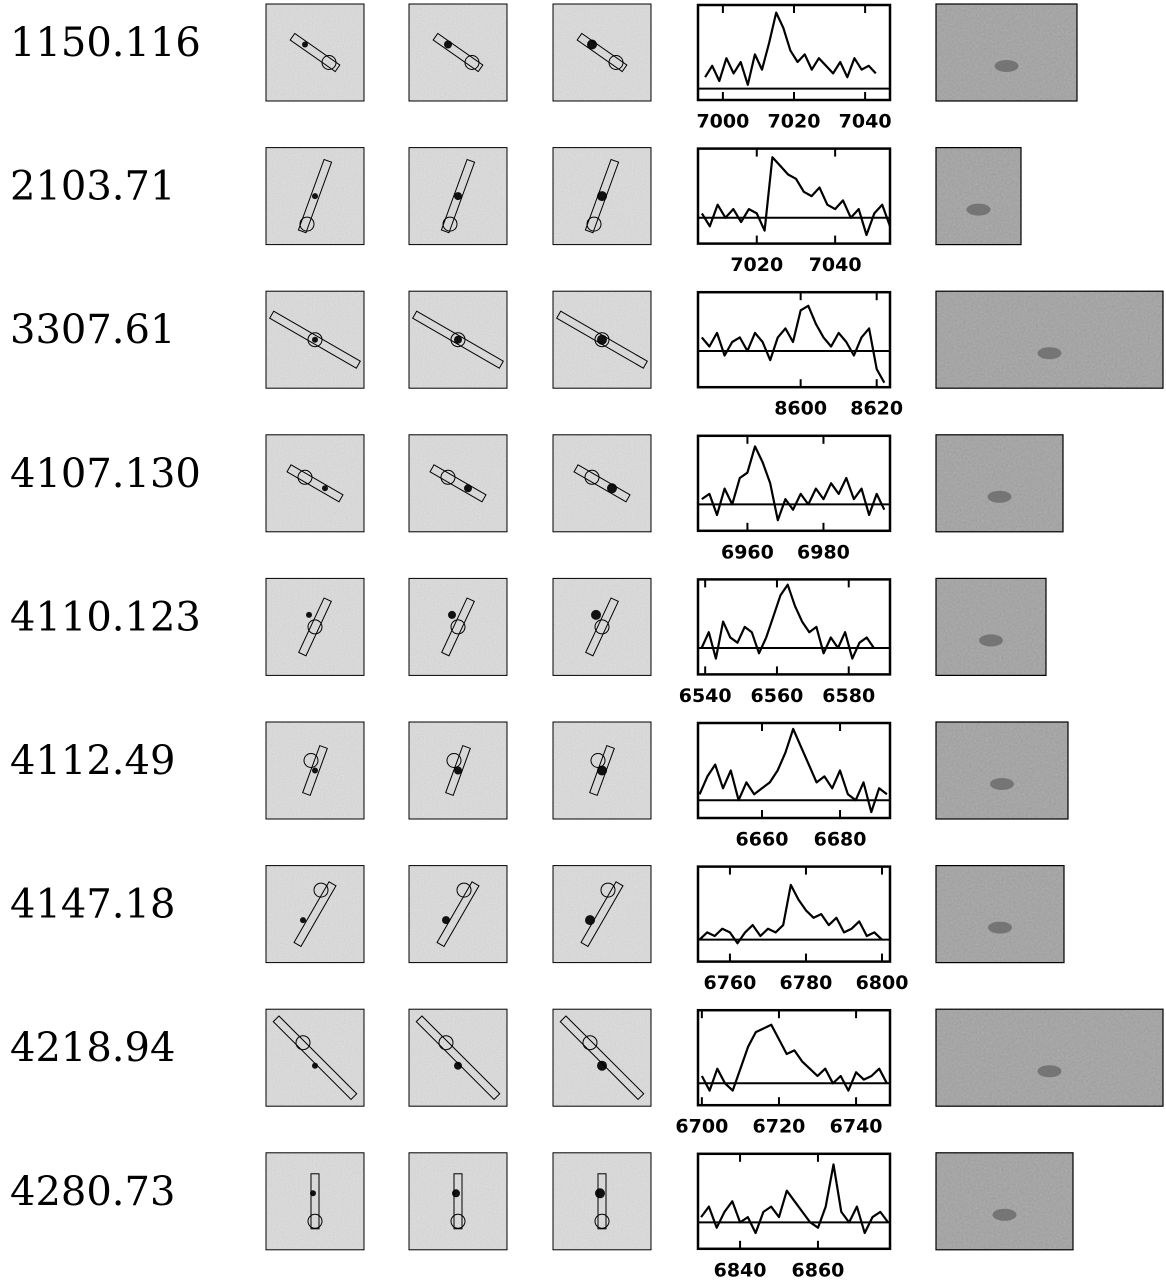 The width and height of the screenshot is (1166, 1284). I want to click on x-tick-label: 8600, so click(800, 409).